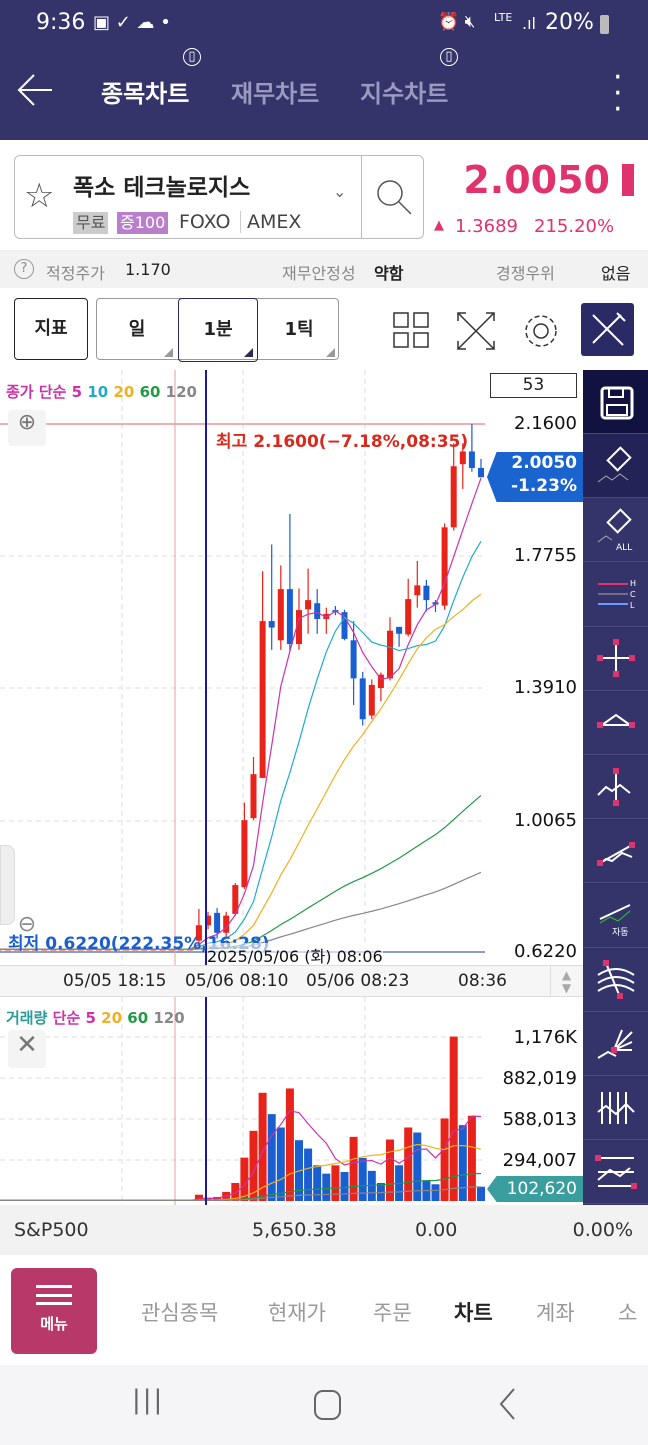 The height and width of the screenshot is (1445, 648). Describe the element at coordinates (27, 924) in the screenshot. I see `zoom-out-icon: ⊖` at that location.